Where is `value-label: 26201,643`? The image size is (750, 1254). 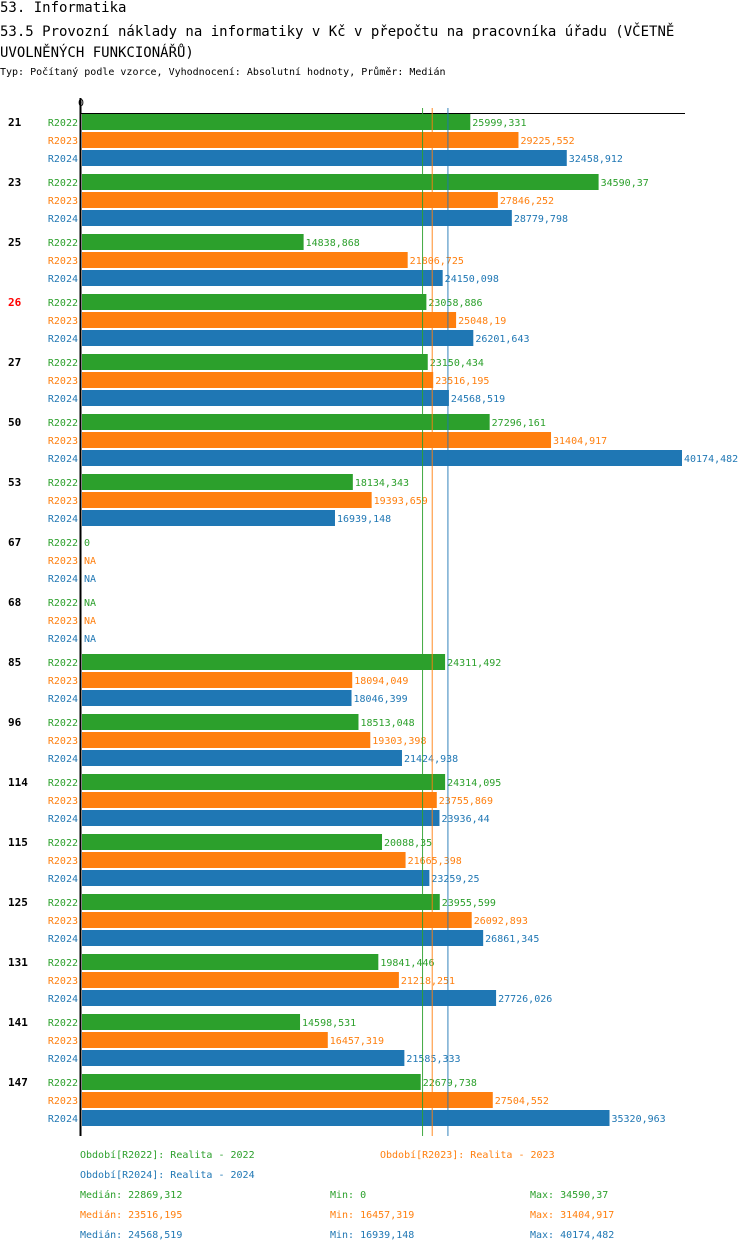
value-label: 26201,643 is located at coordinates (502, 339).